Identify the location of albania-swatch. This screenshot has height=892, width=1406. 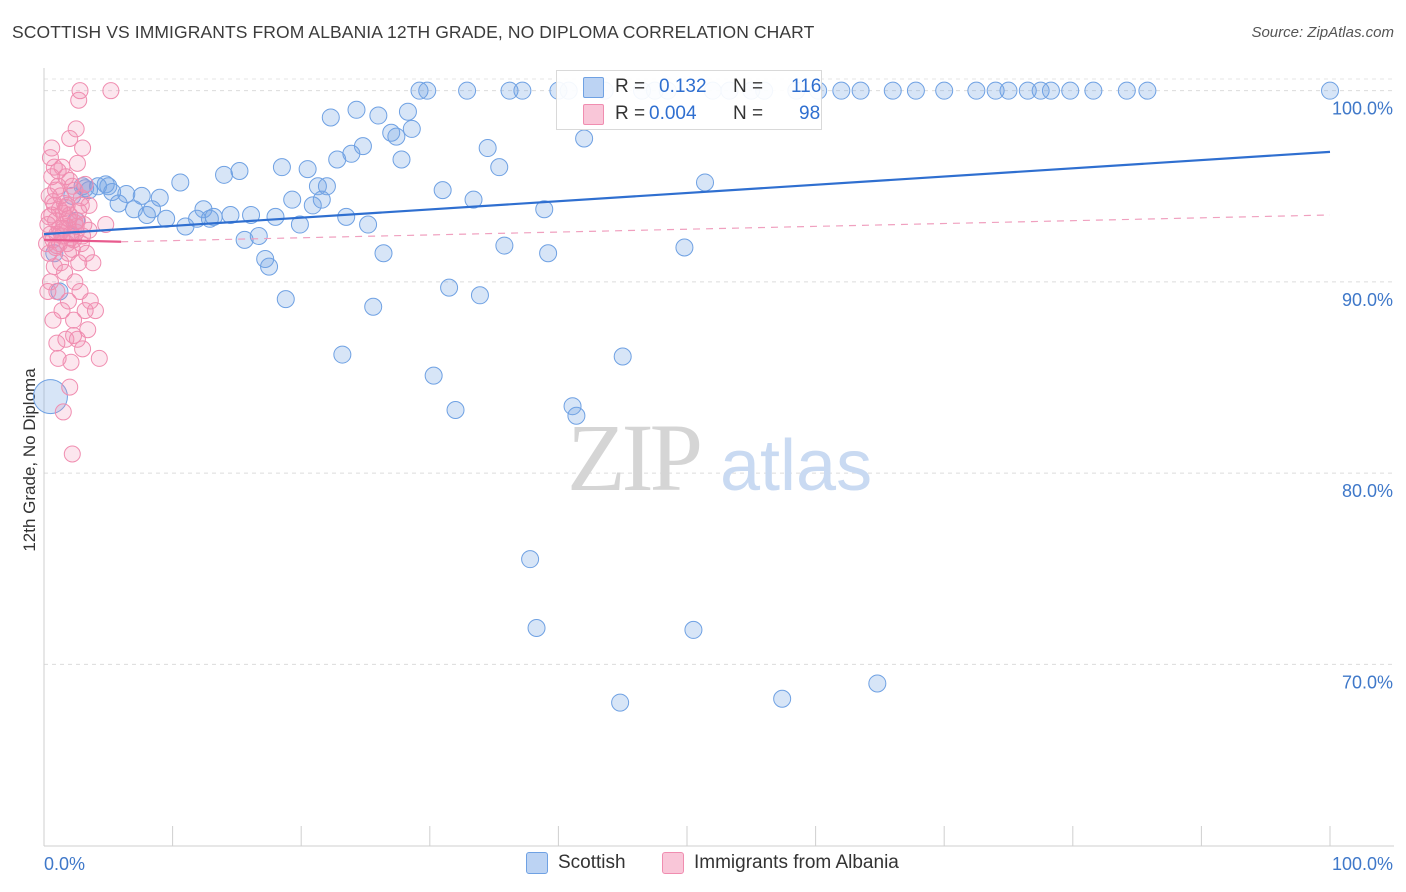
(593, 114).